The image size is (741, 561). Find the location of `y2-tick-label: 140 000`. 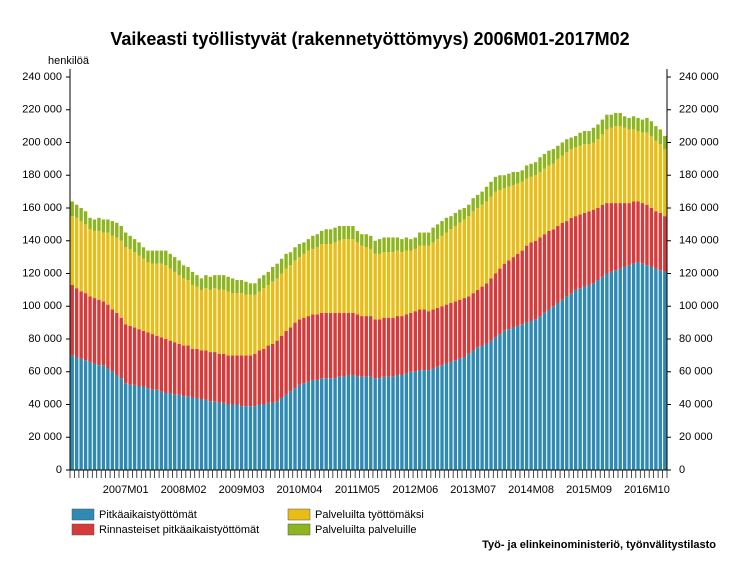

y2-tick-label: 140 000 is located at coordinates (699, 241).